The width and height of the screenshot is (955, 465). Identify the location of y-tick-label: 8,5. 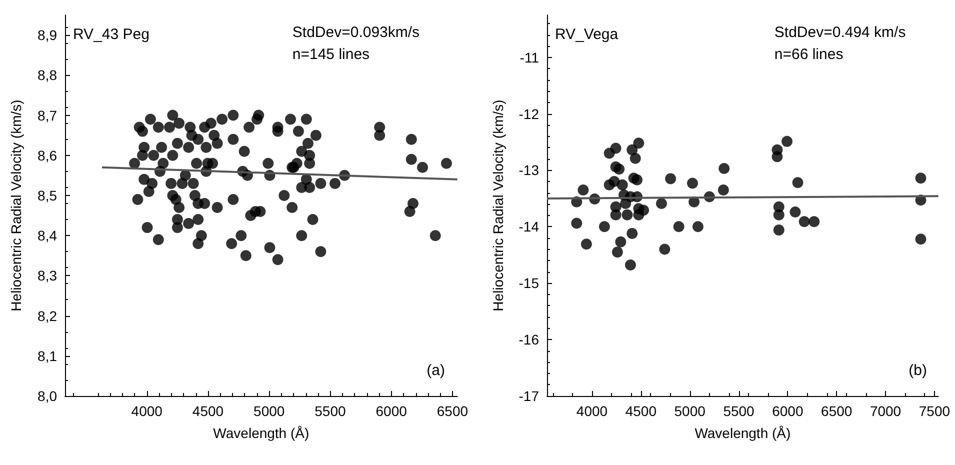
(48, 195).